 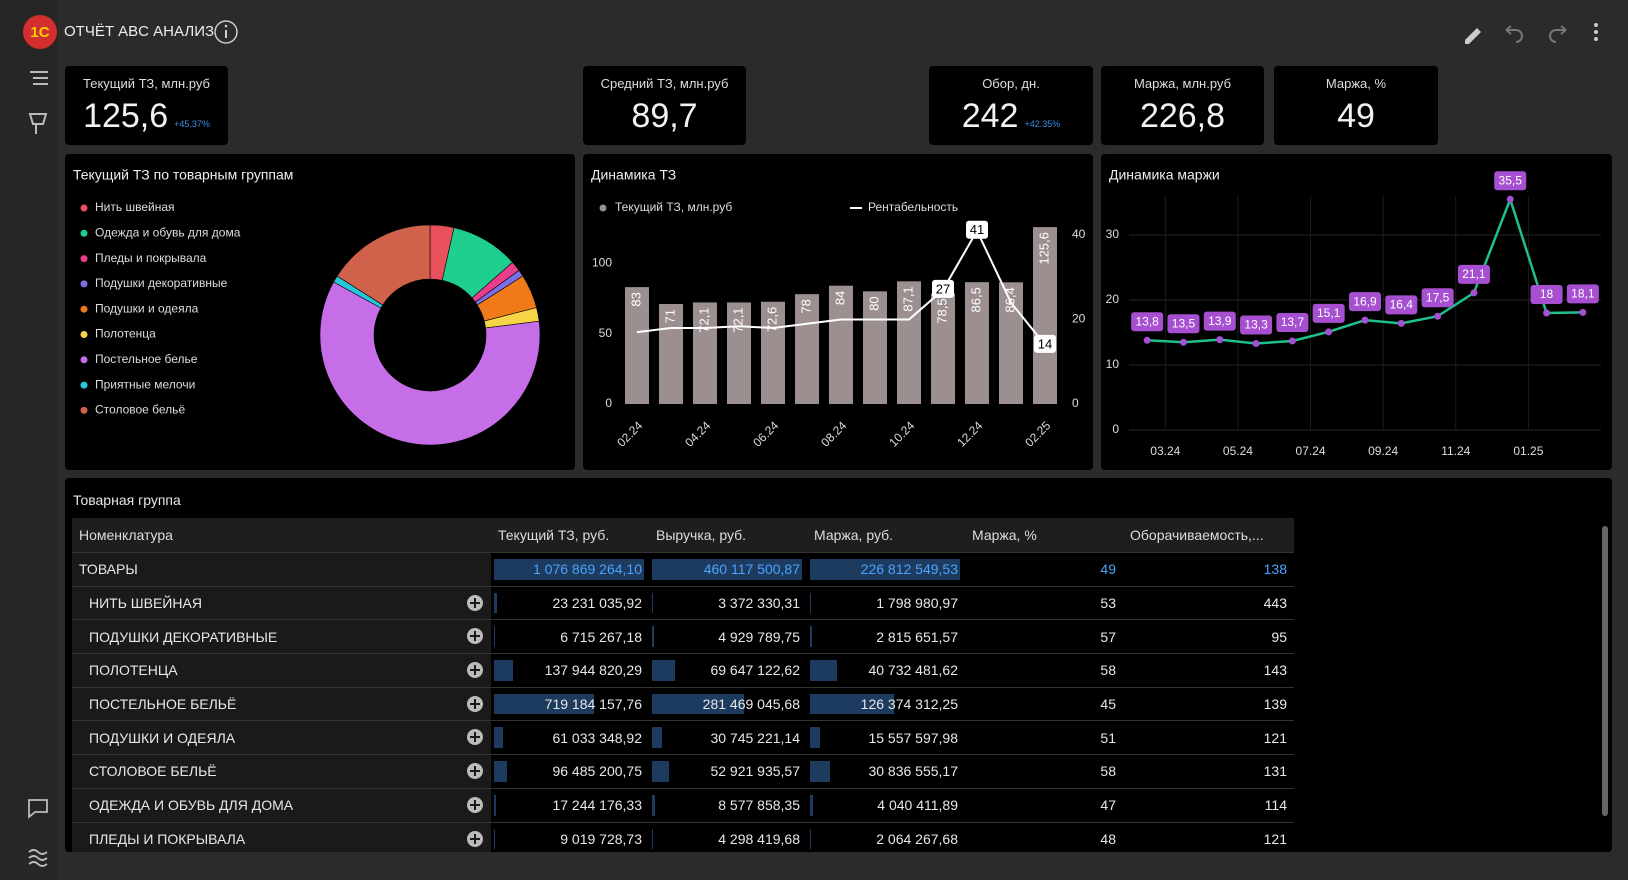 What do you see at coordinates (39, 78) in the screenshot?
I see `sidebar-menu` at bounding box center [39, 78].